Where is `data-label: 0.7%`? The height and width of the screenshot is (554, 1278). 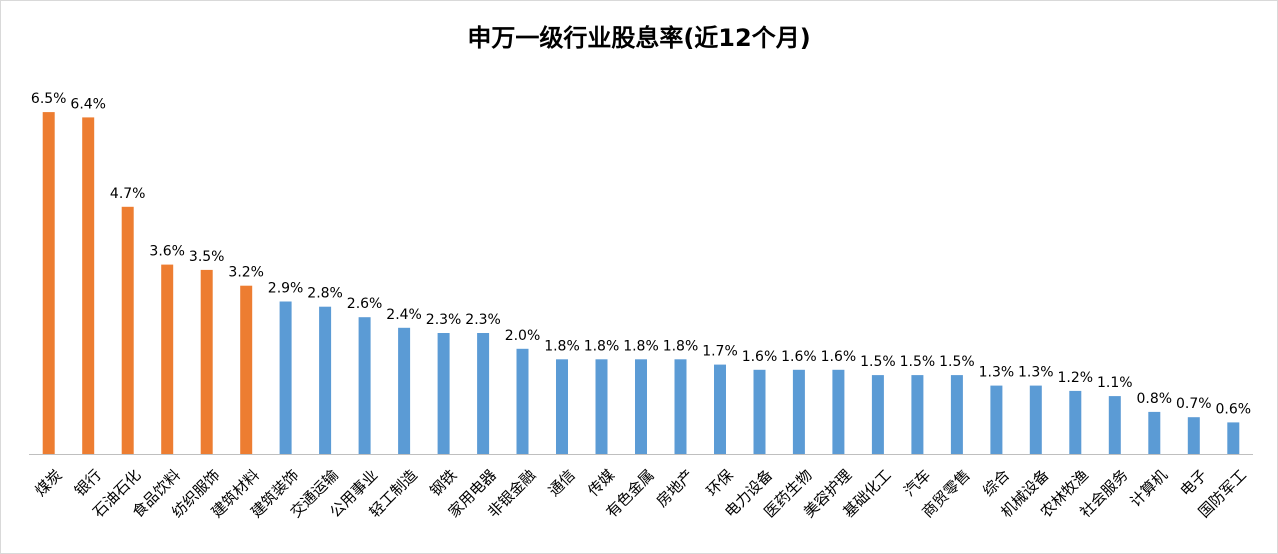 data-label: 0.7% is located at coordinates (1194, 404).